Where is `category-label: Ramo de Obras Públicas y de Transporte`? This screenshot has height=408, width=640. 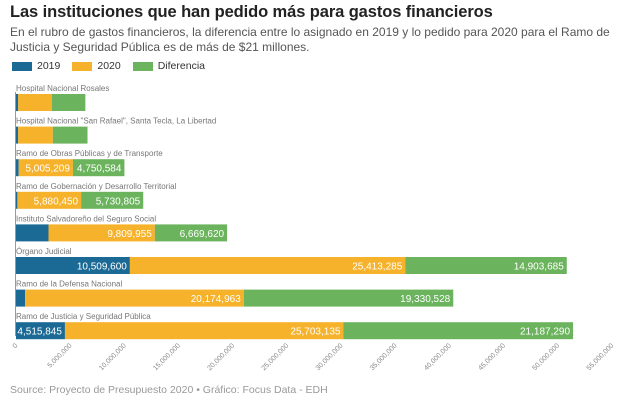
category-label: Ramo de Obras Públicas y de Transporte is located at coordinates (89, 153).